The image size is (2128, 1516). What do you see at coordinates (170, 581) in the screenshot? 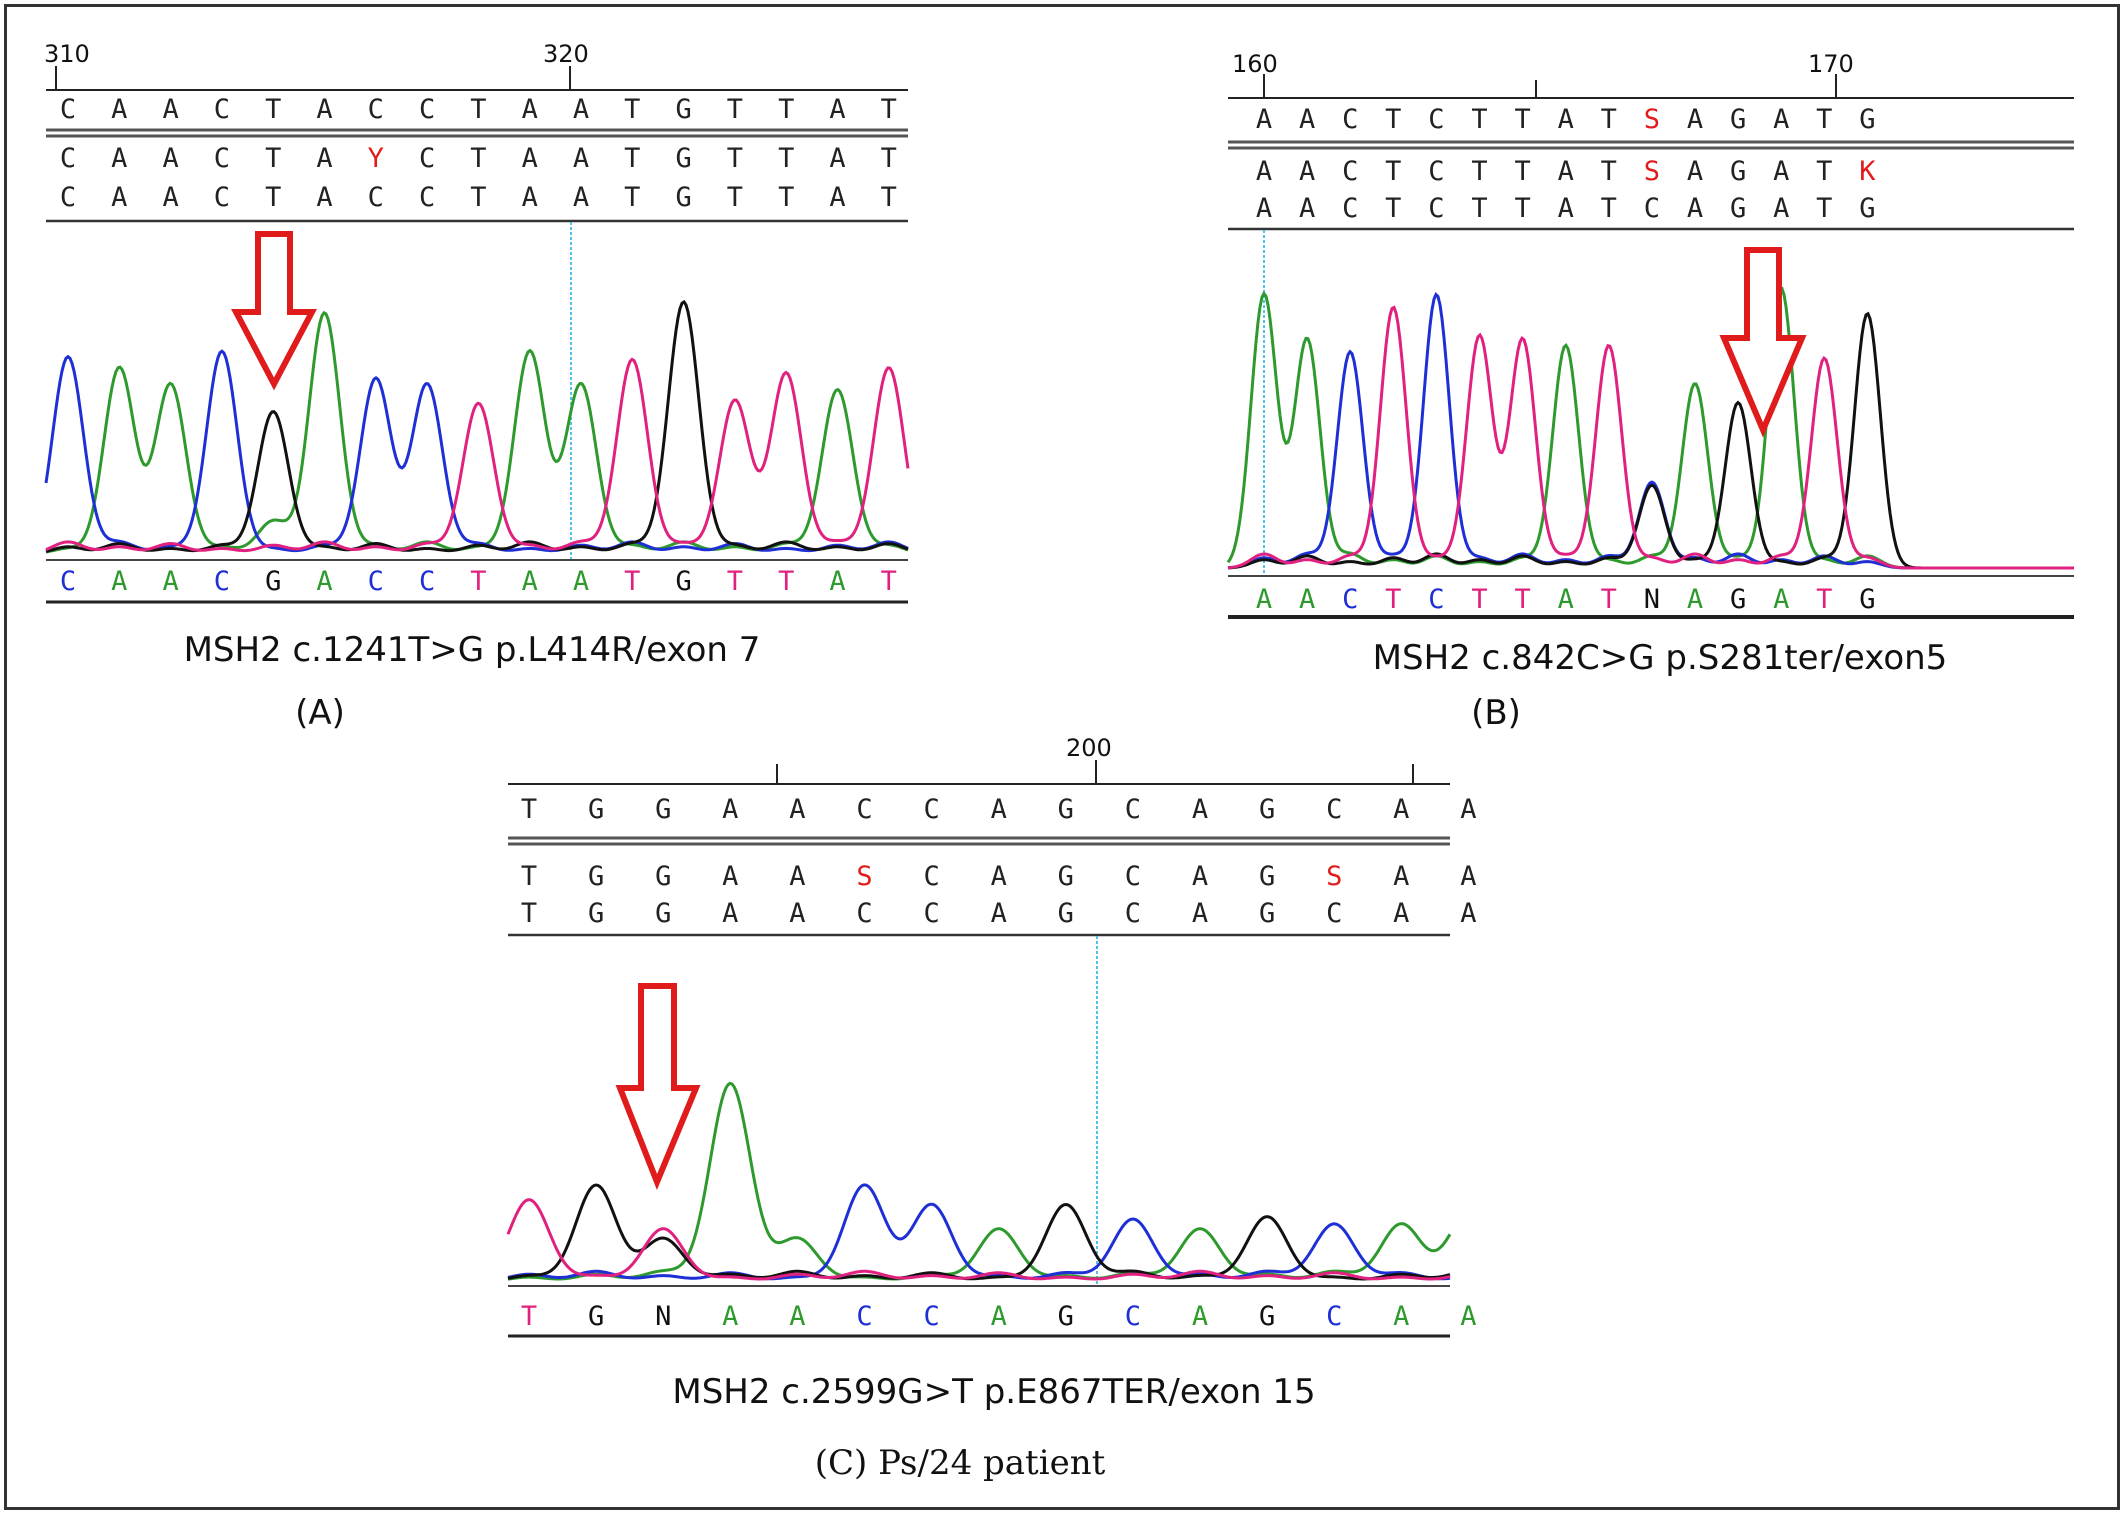
I see `panel-a-basecall-base: A` at bounding box center [170, 581].